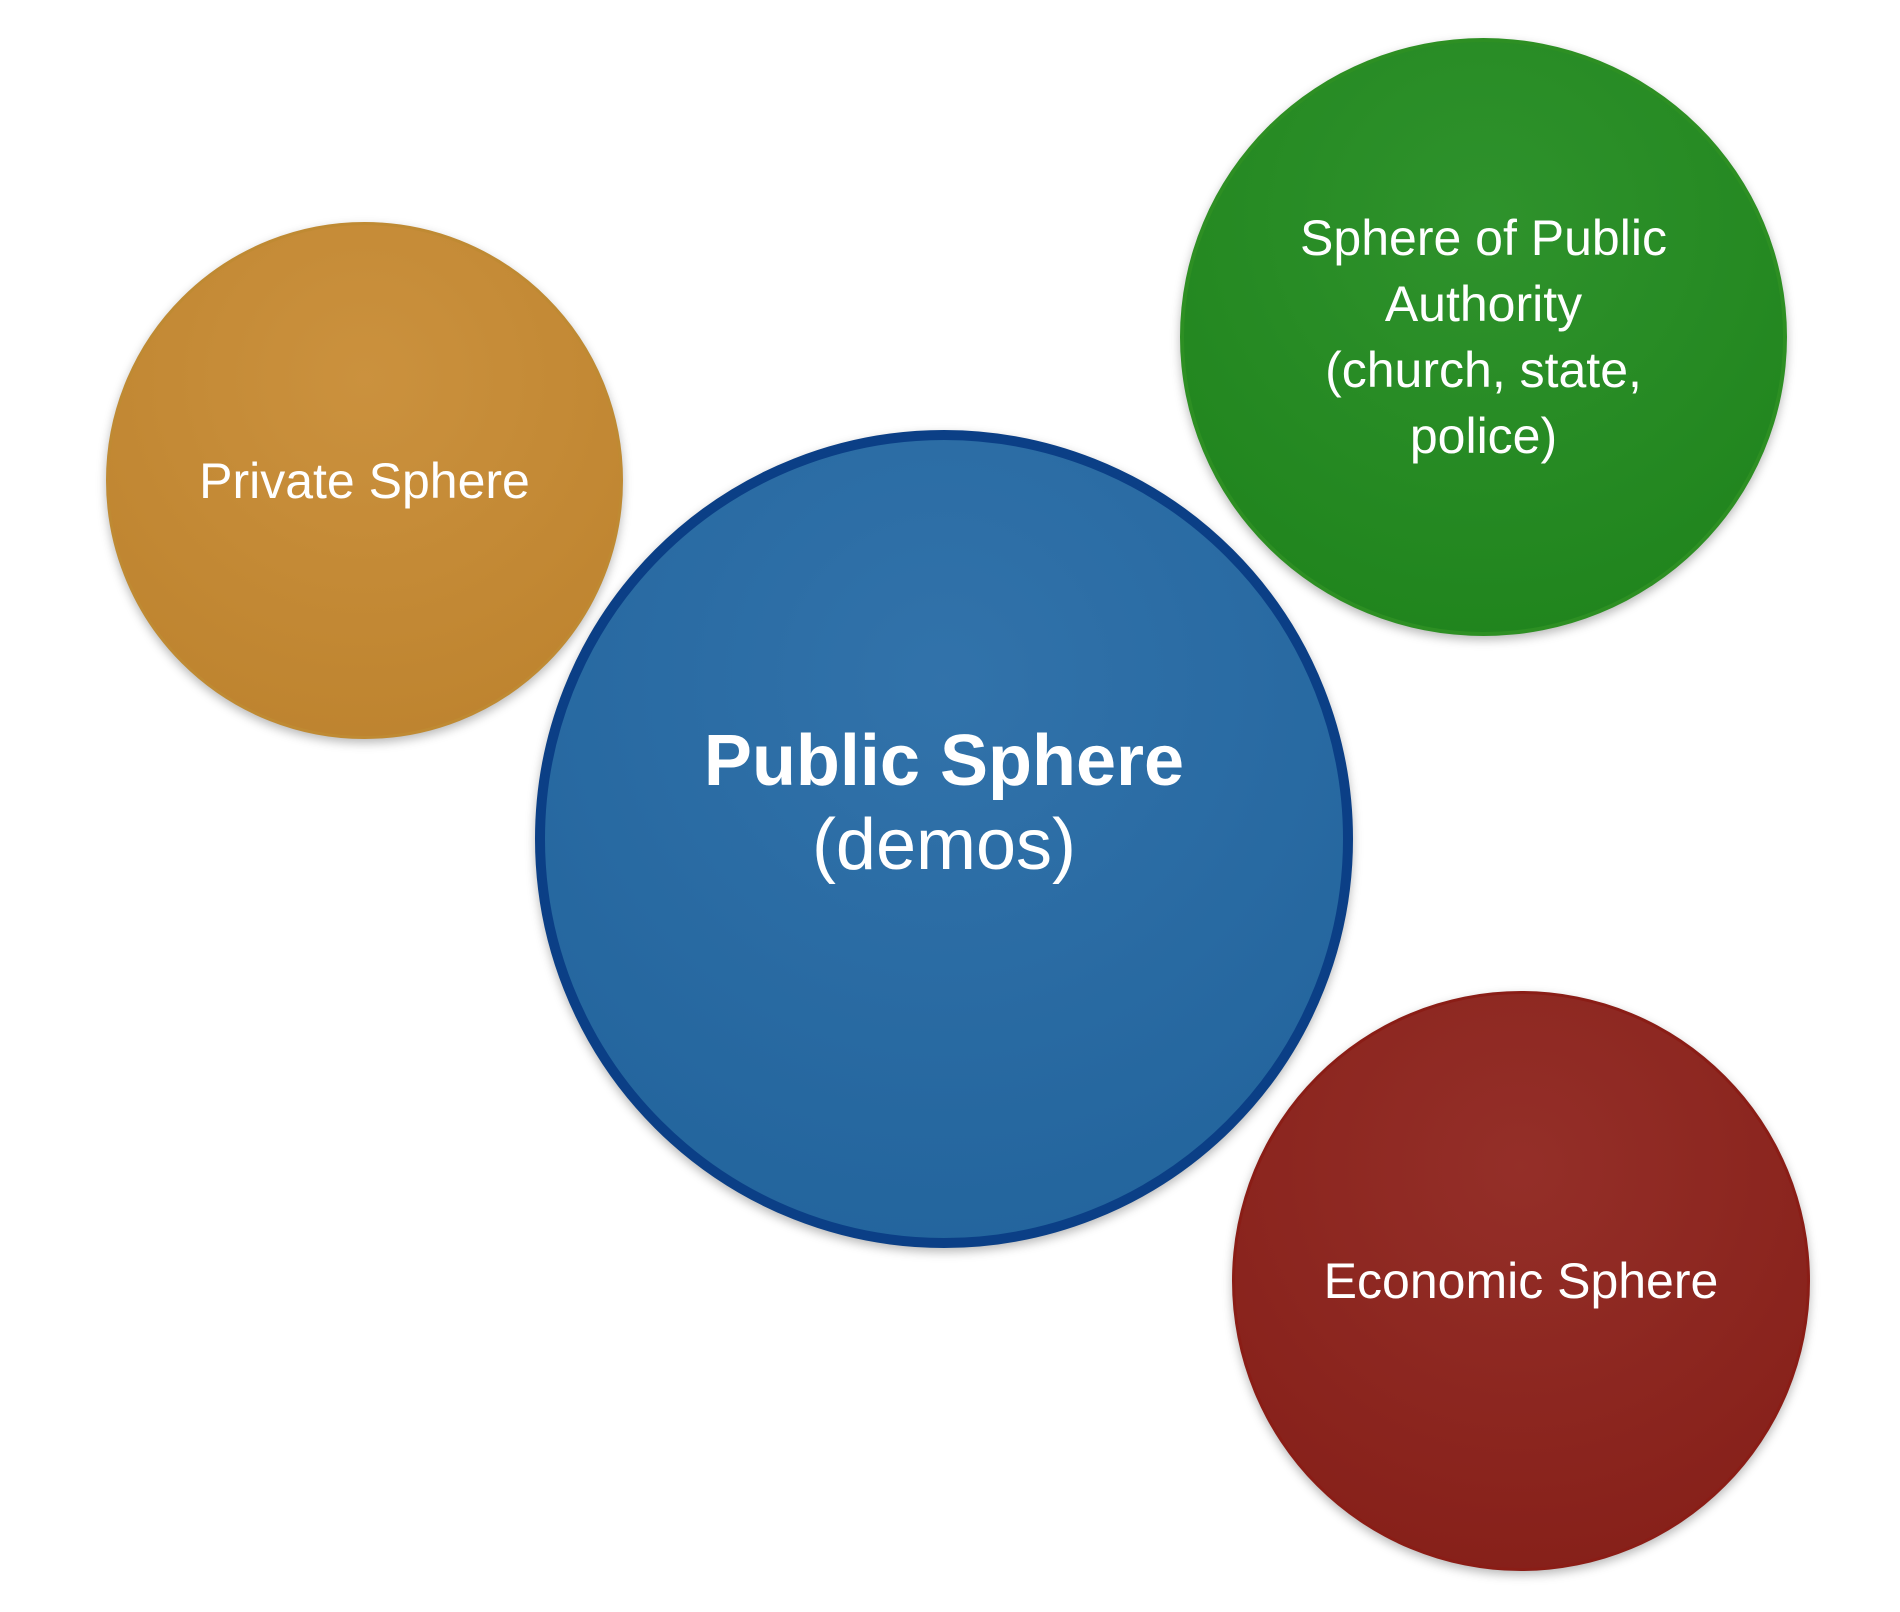 The width and height of the screenshot is (1900, 1612). What do you see at coordinates (944, 845) in the screenshot?
I see `public-sphere-subtitle: (demos)` at bounding box center [944, 845].